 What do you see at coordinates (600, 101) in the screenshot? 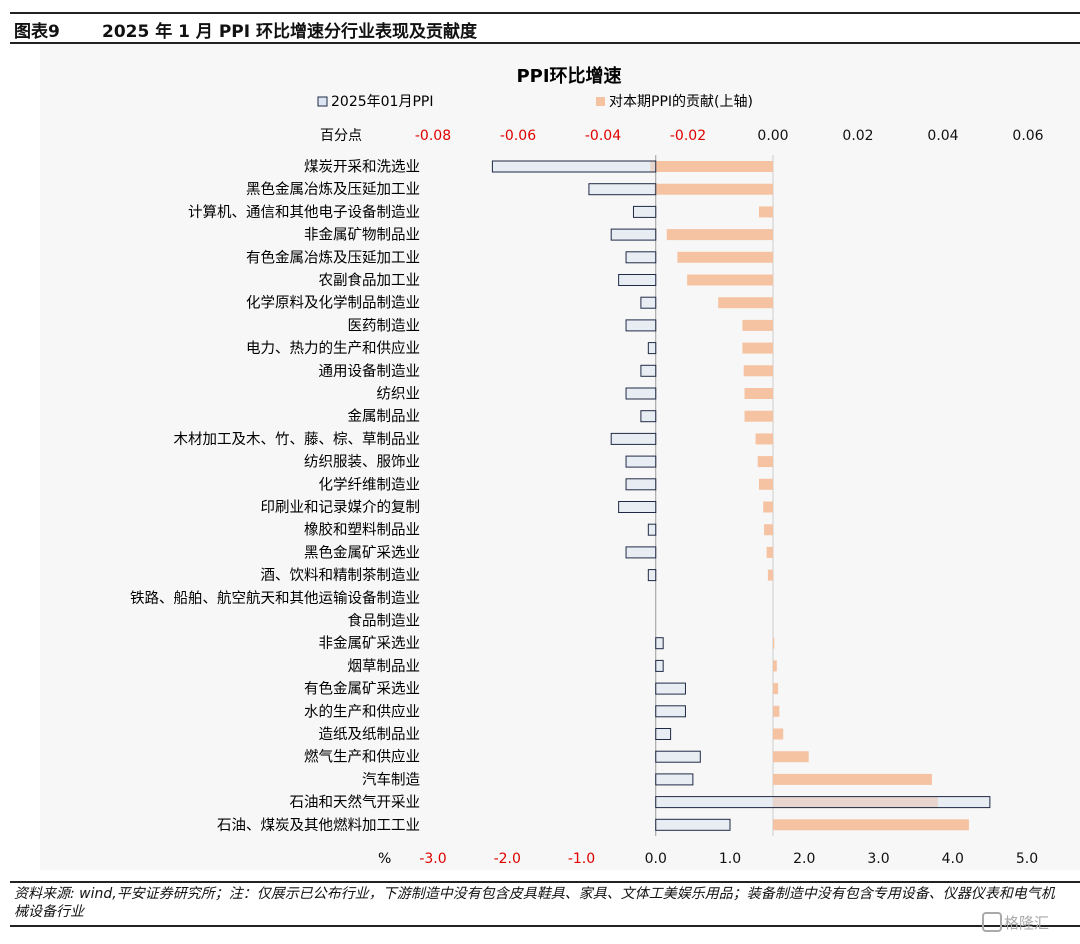
I see `legend-swatch-contribution` at bounding box center [600, 101].